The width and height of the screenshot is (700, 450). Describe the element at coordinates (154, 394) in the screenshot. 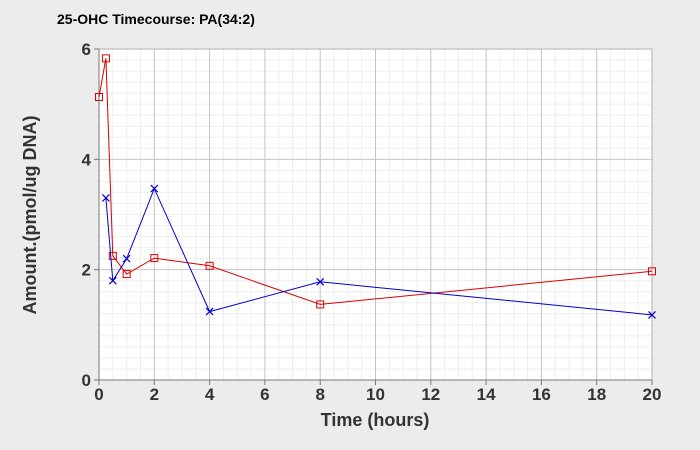

I see `x-tick-label: 2` at that location.